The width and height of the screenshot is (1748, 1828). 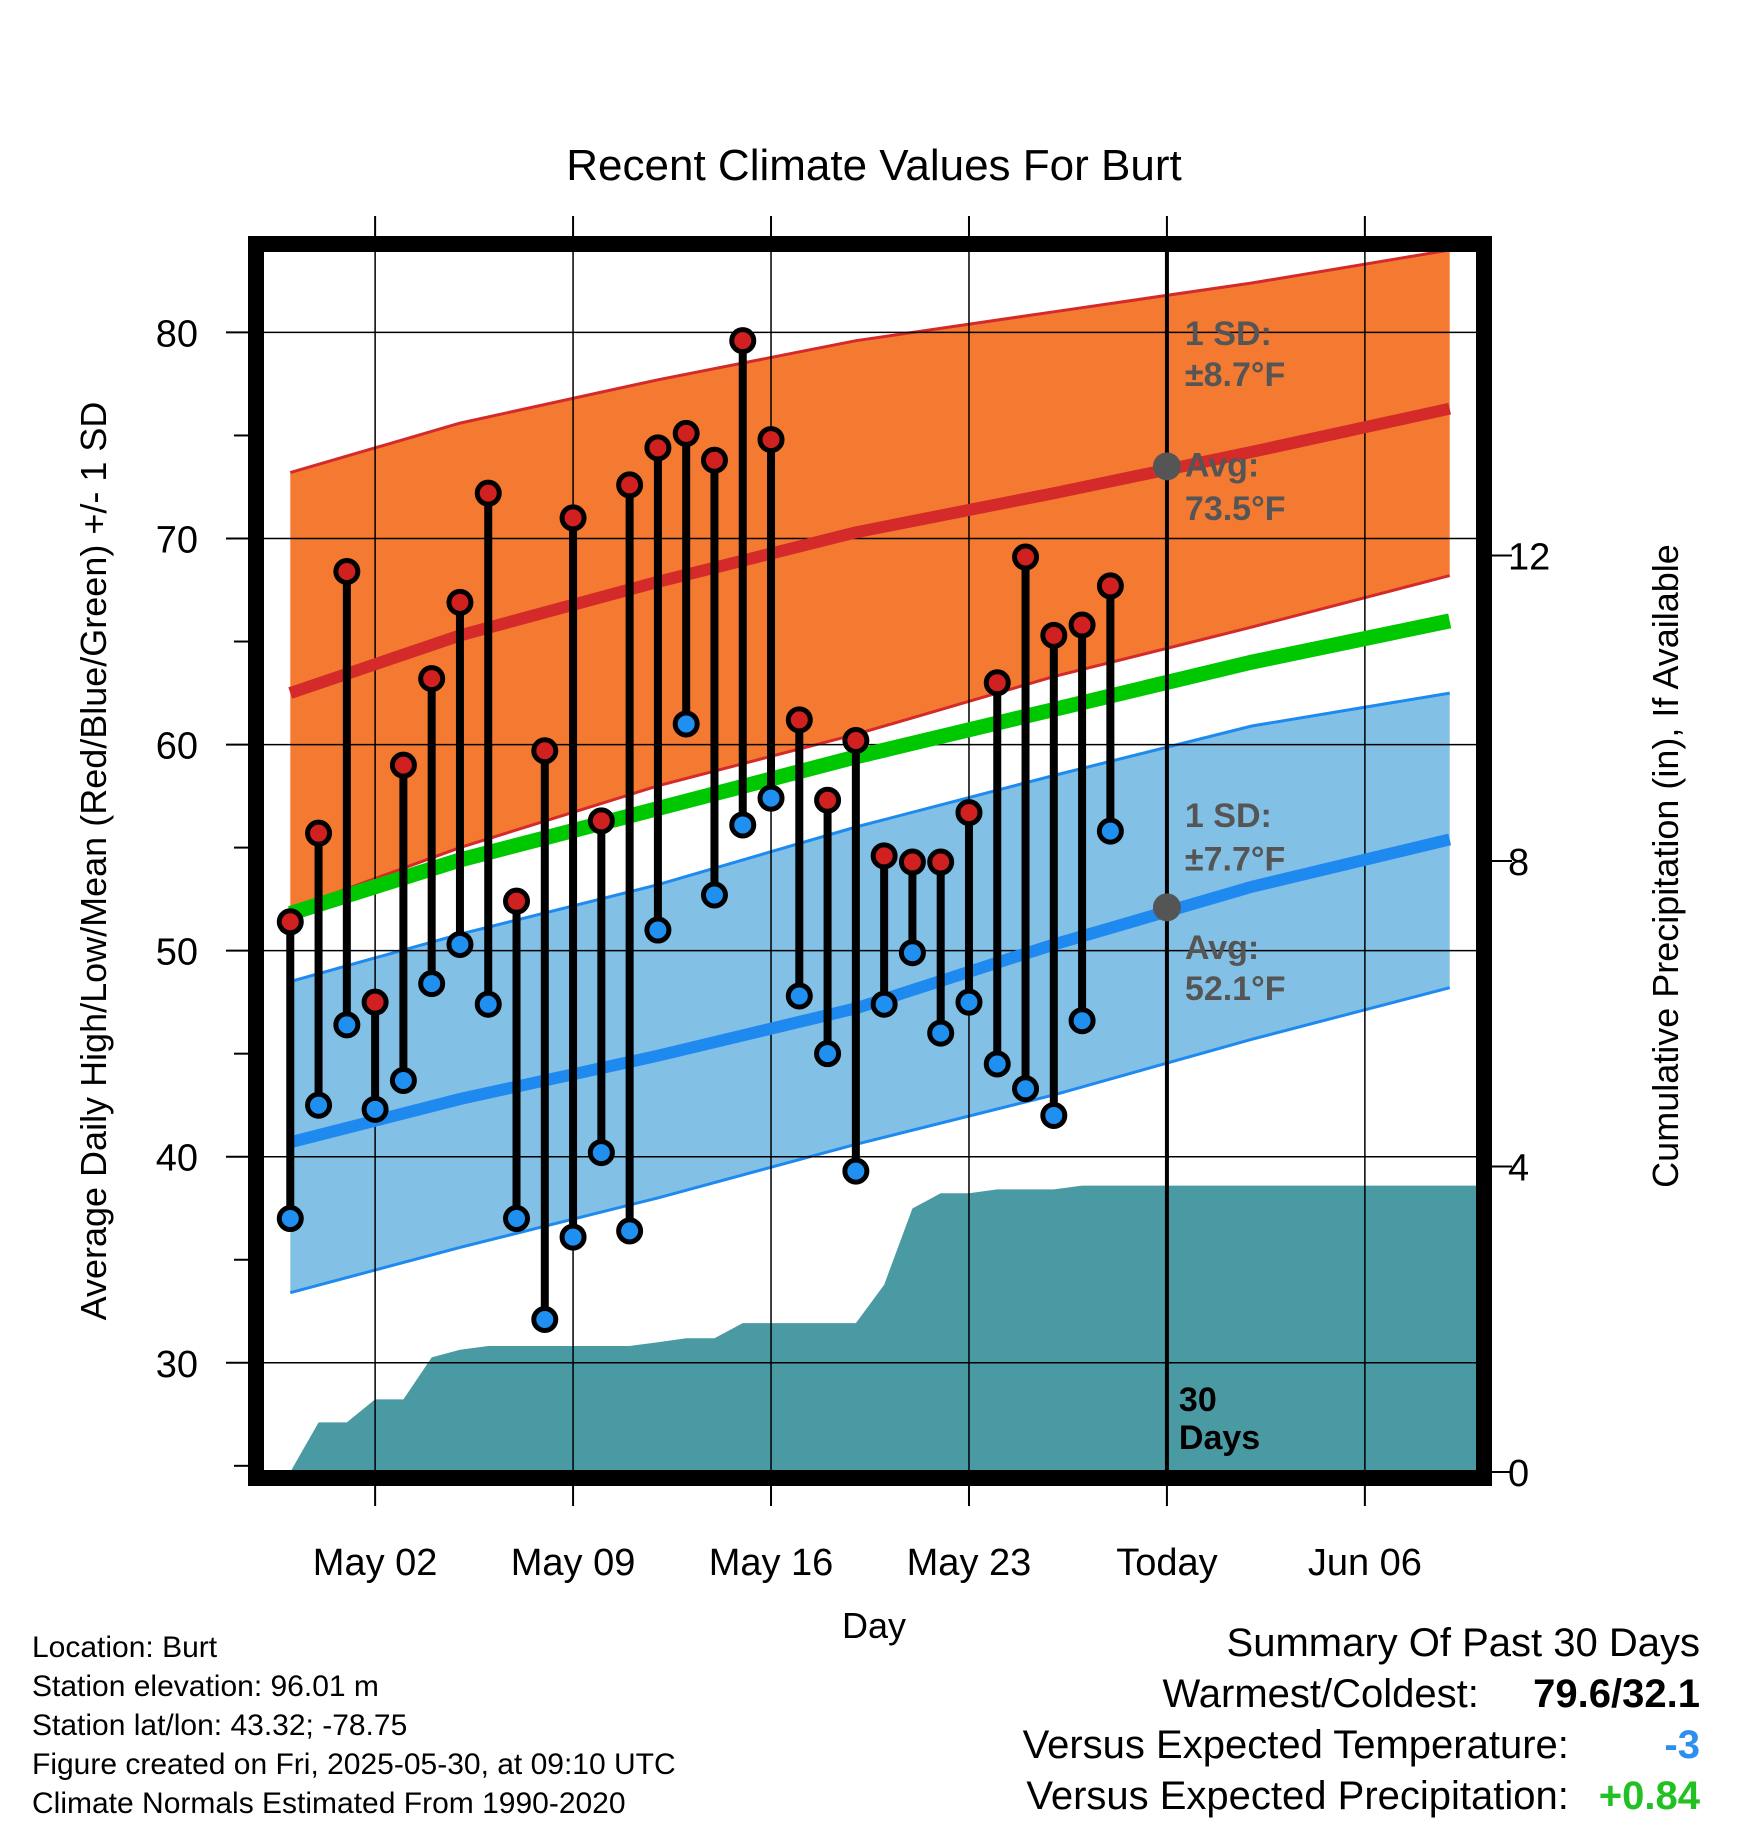 I want to click on warmest-coldest-value: 79.6/32.1, so click(x=1616, y=1694).